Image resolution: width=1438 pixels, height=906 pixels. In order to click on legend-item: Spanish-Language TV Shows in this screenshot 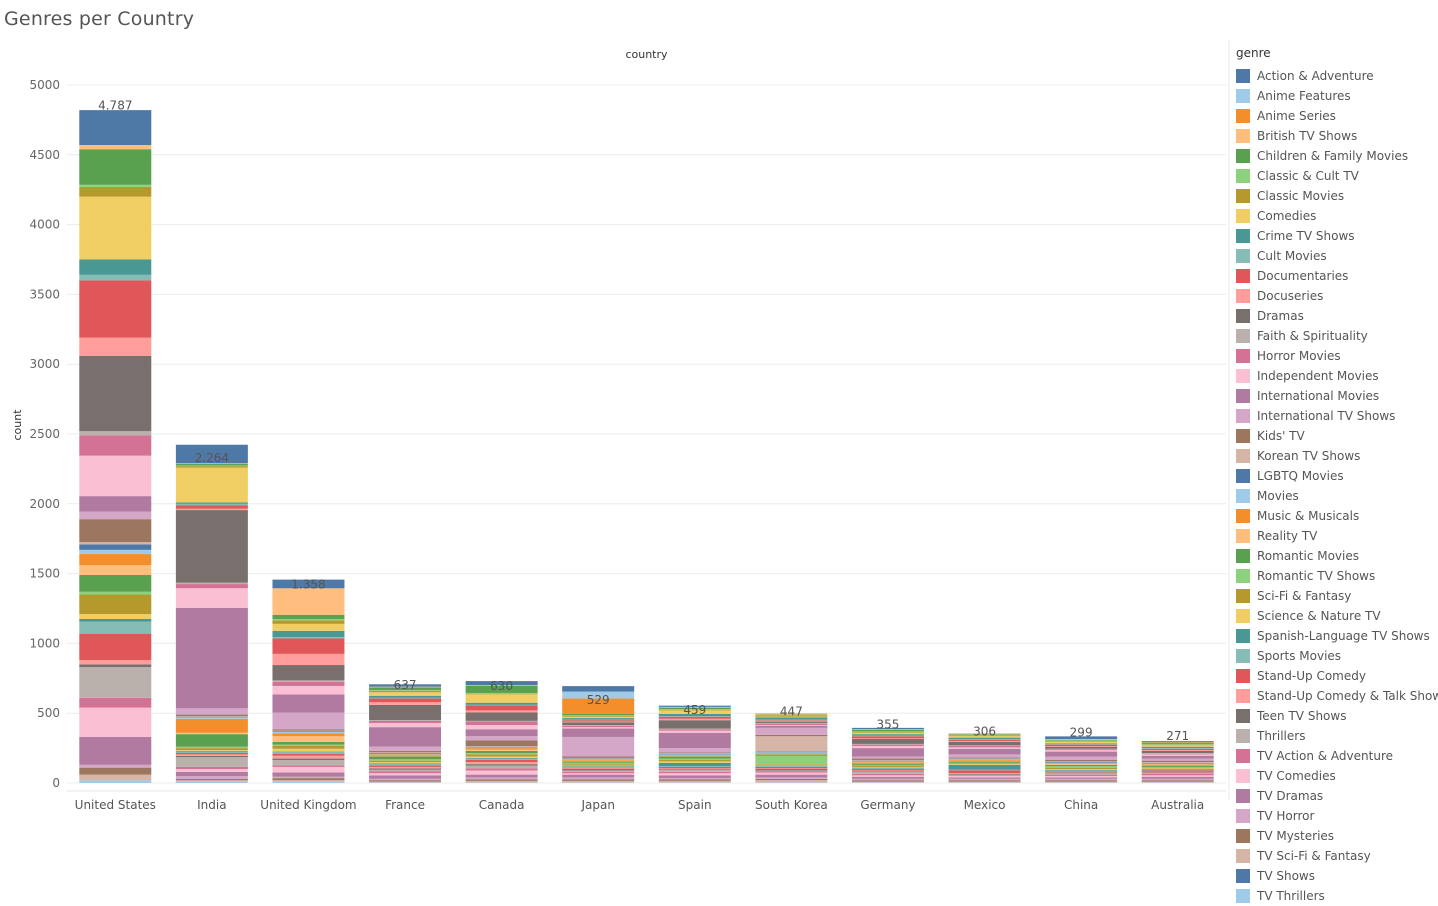, I will do `click(1336, 636)`.